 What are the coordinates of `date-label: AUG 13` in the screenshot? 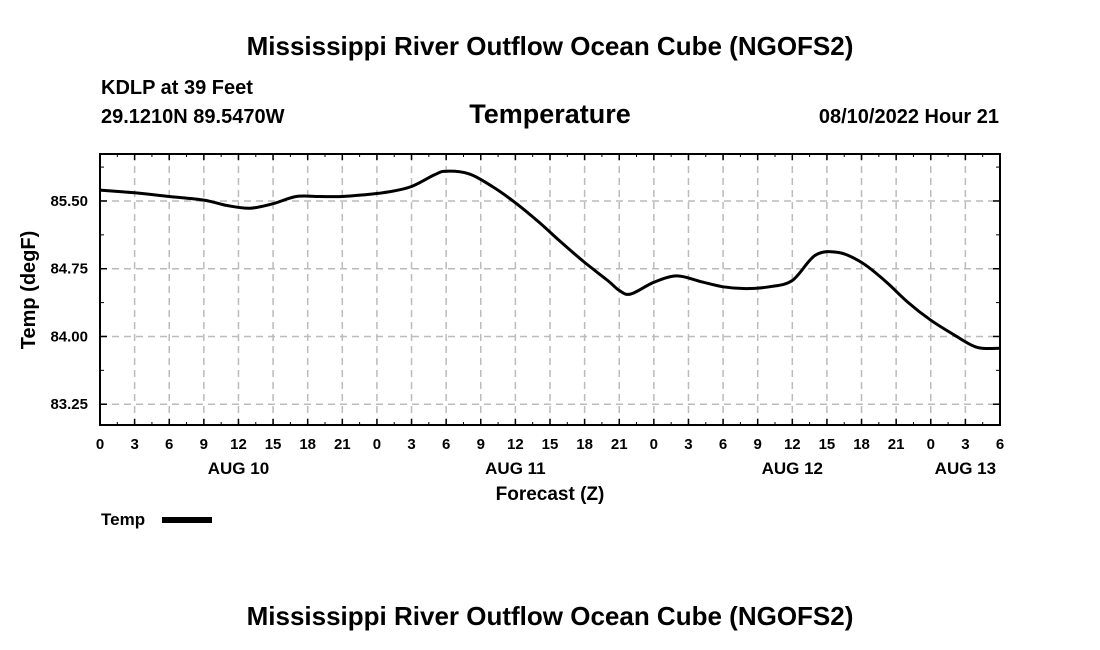 It's located at (965, 468).